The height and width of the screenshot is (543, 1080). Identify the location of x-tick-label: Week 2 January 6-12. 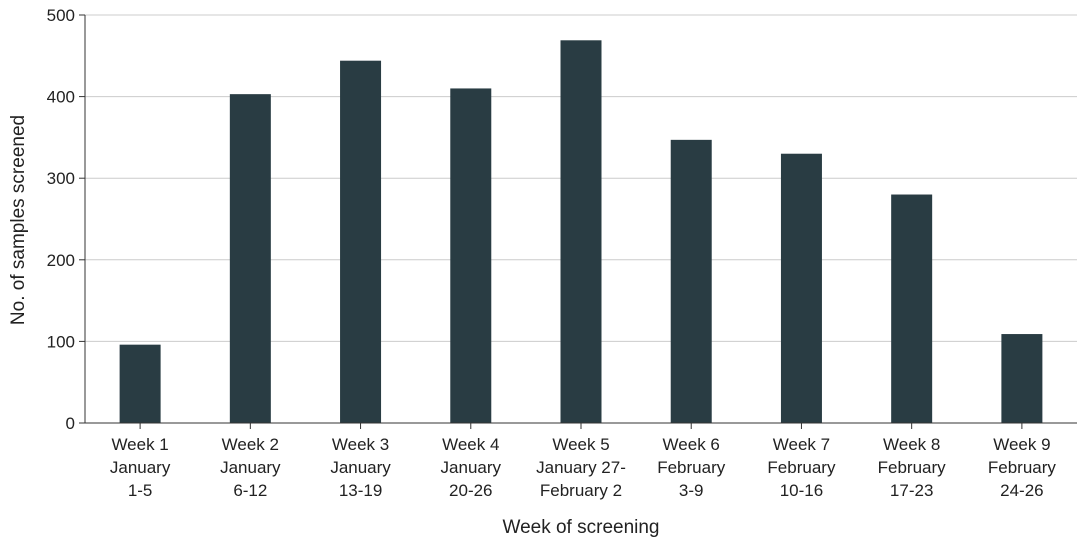
(250, 467).